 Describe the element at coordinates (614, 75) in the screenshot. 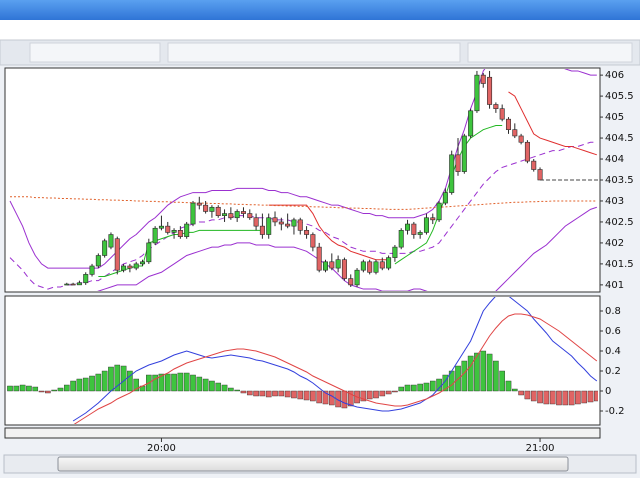

I see `y-tick-label: 406` at that location.